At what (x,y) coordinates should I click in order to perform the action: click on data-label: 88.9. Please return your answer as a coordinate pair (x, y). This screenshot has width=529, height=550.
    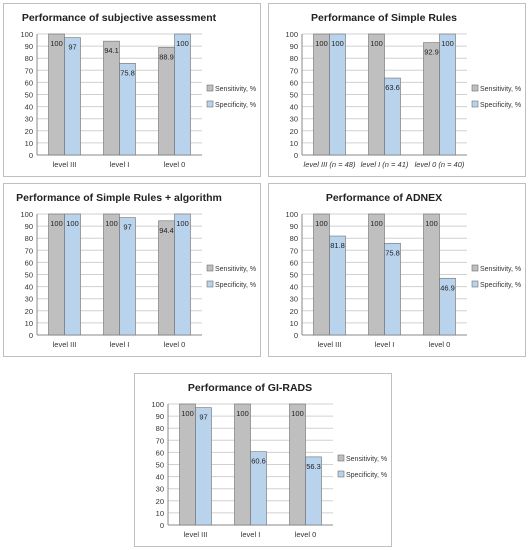
    Looking at the image, I should click on (166, 56).